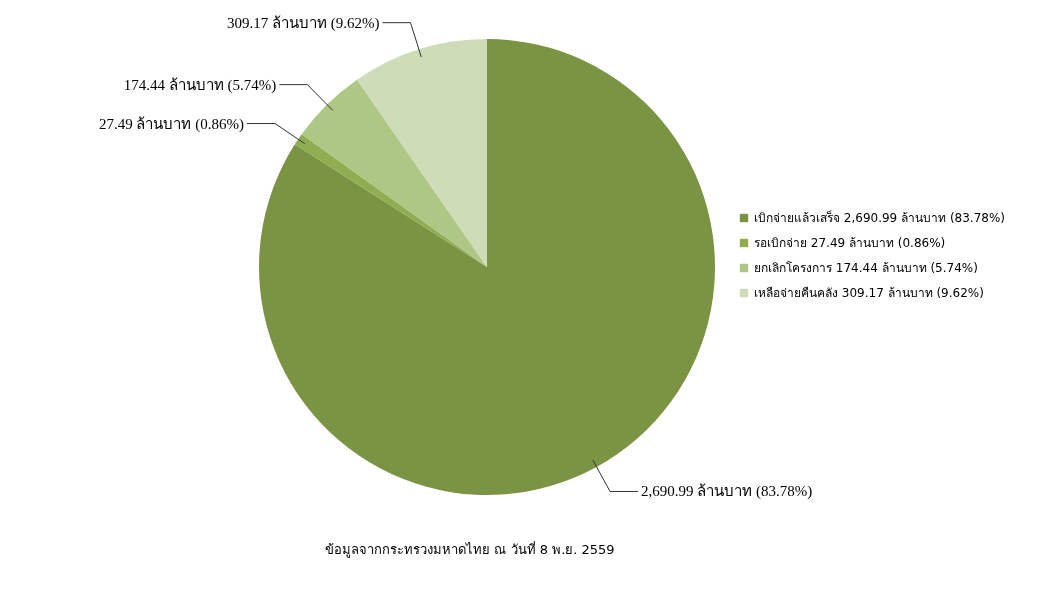 This screenshot has width=1040, height=592. I want to click on legend-label: ยกเลิกโครงการ 174.44 ล้านบาท (5.74%), so click(866, 268).